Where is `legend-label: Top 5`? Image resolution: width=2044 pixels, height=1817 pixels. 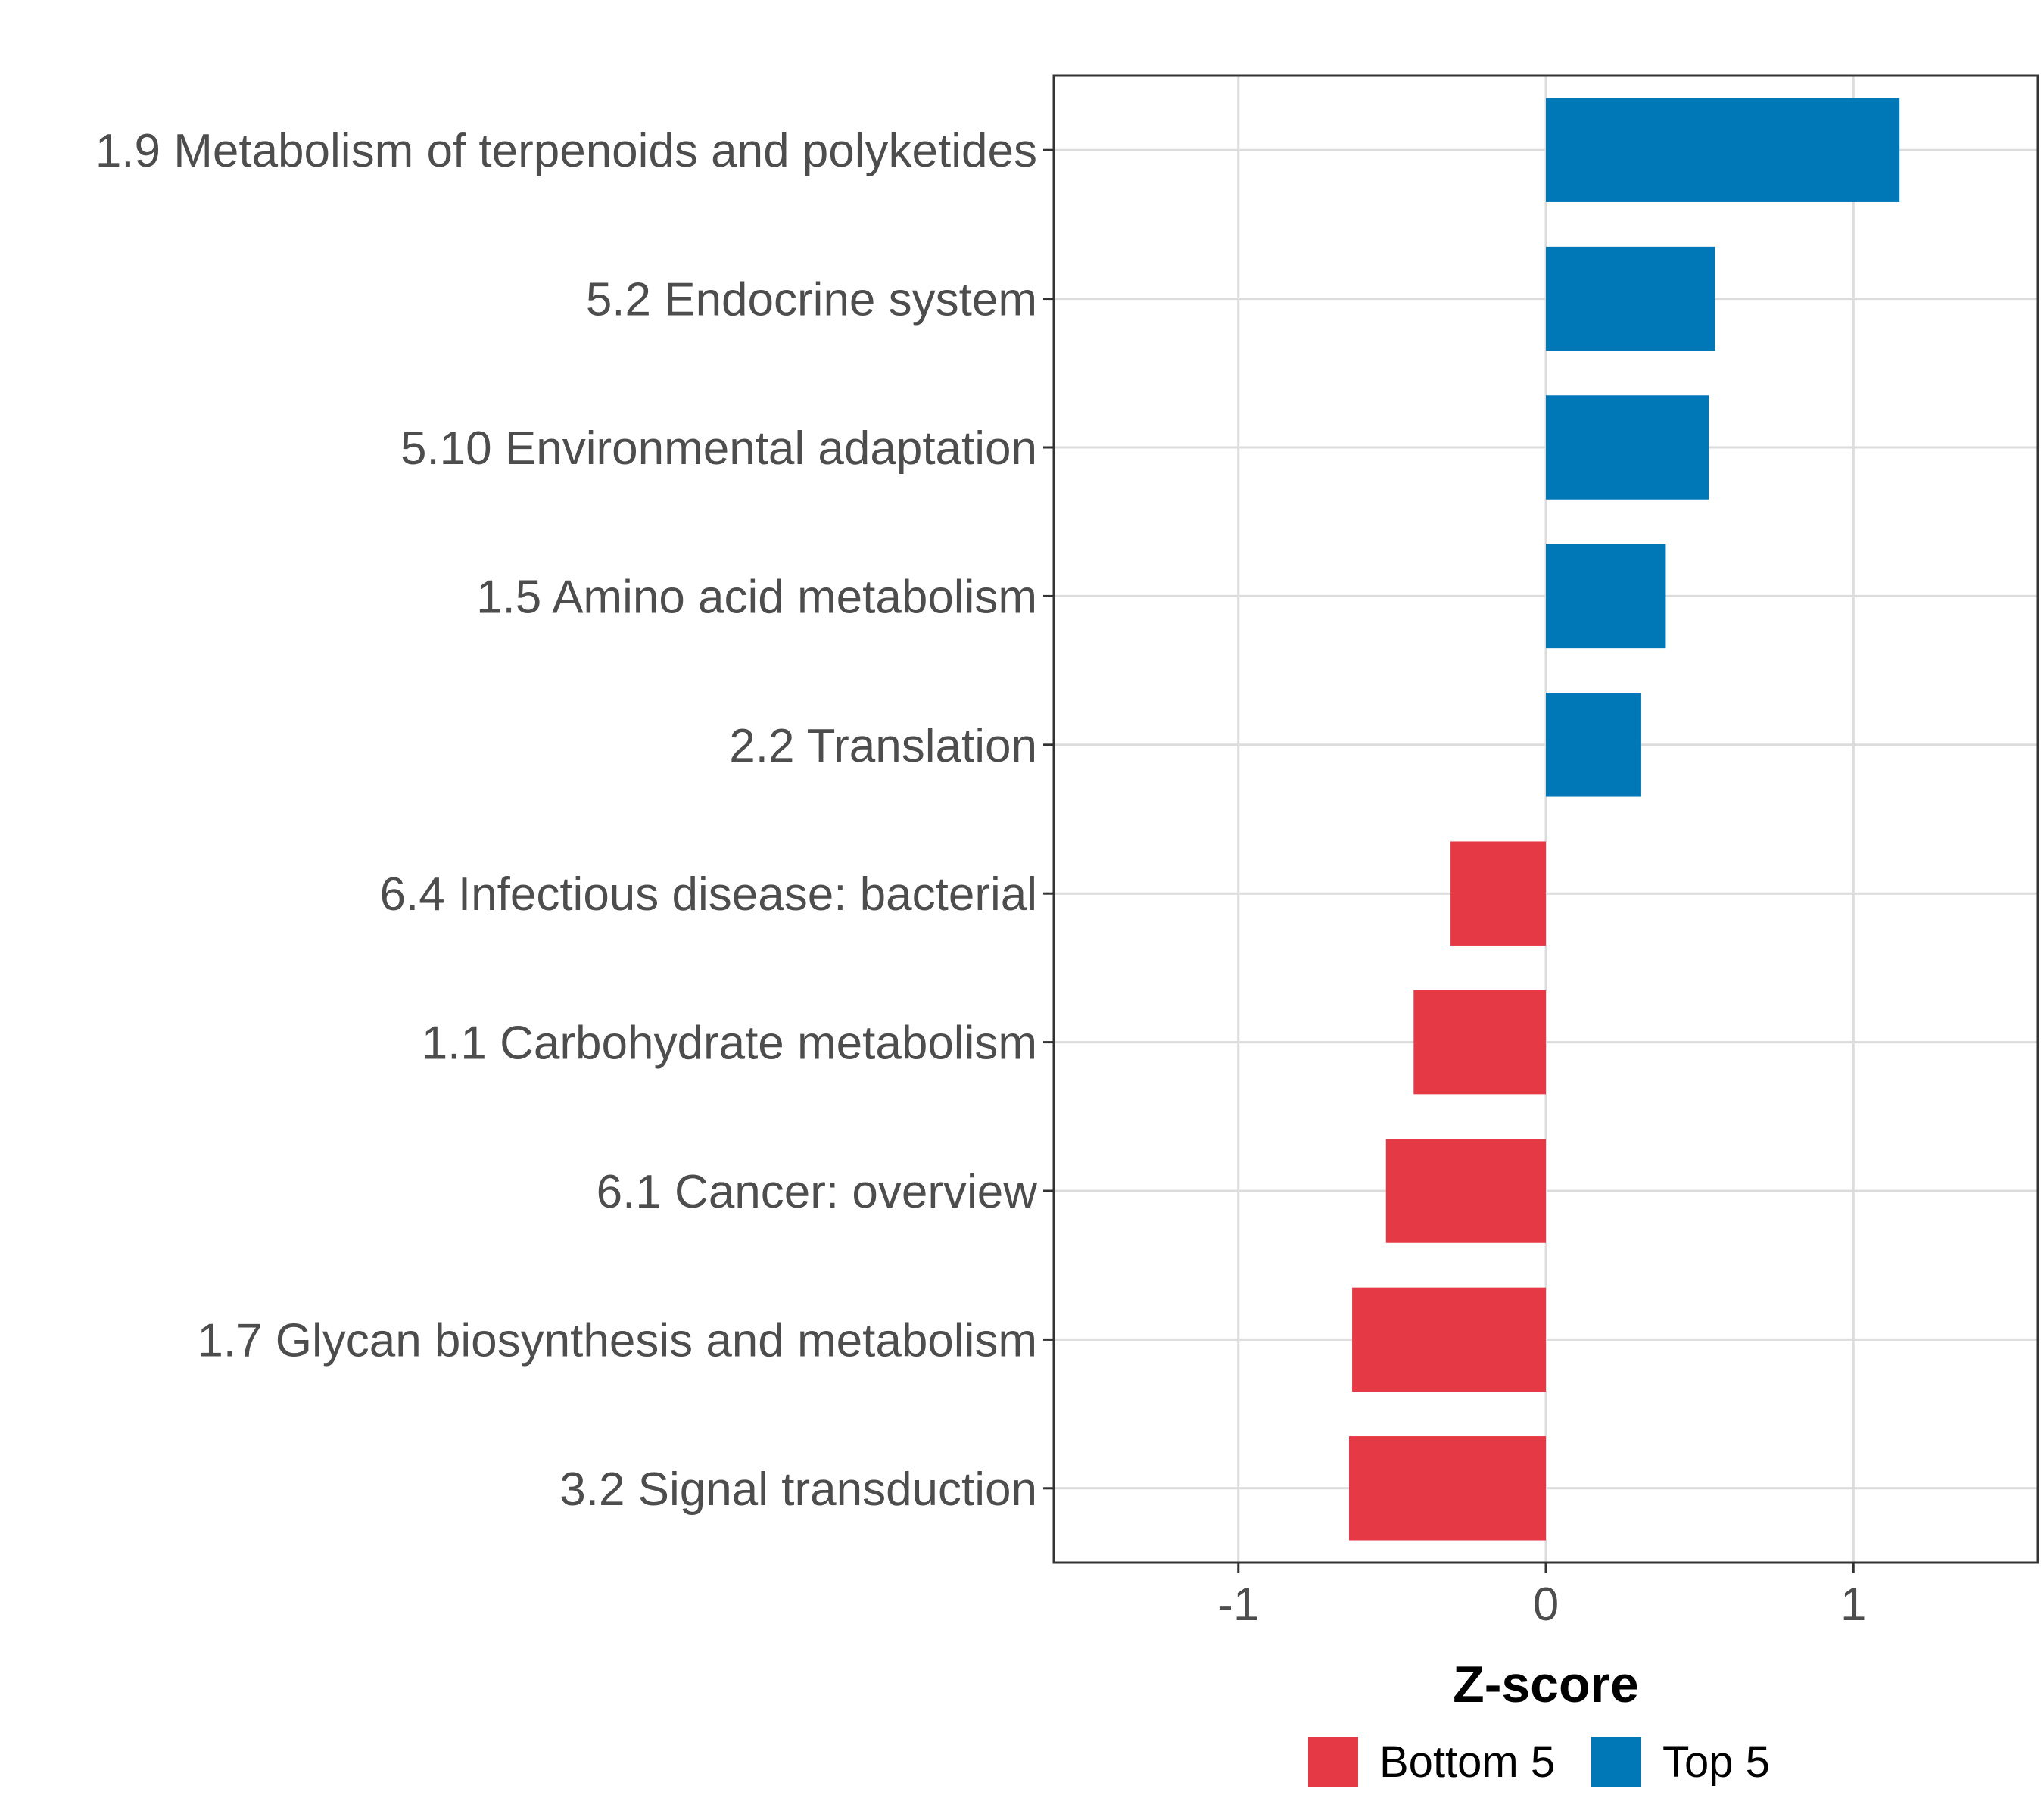 legend-label: Top 5 is located at coordinates (1716, 1762).